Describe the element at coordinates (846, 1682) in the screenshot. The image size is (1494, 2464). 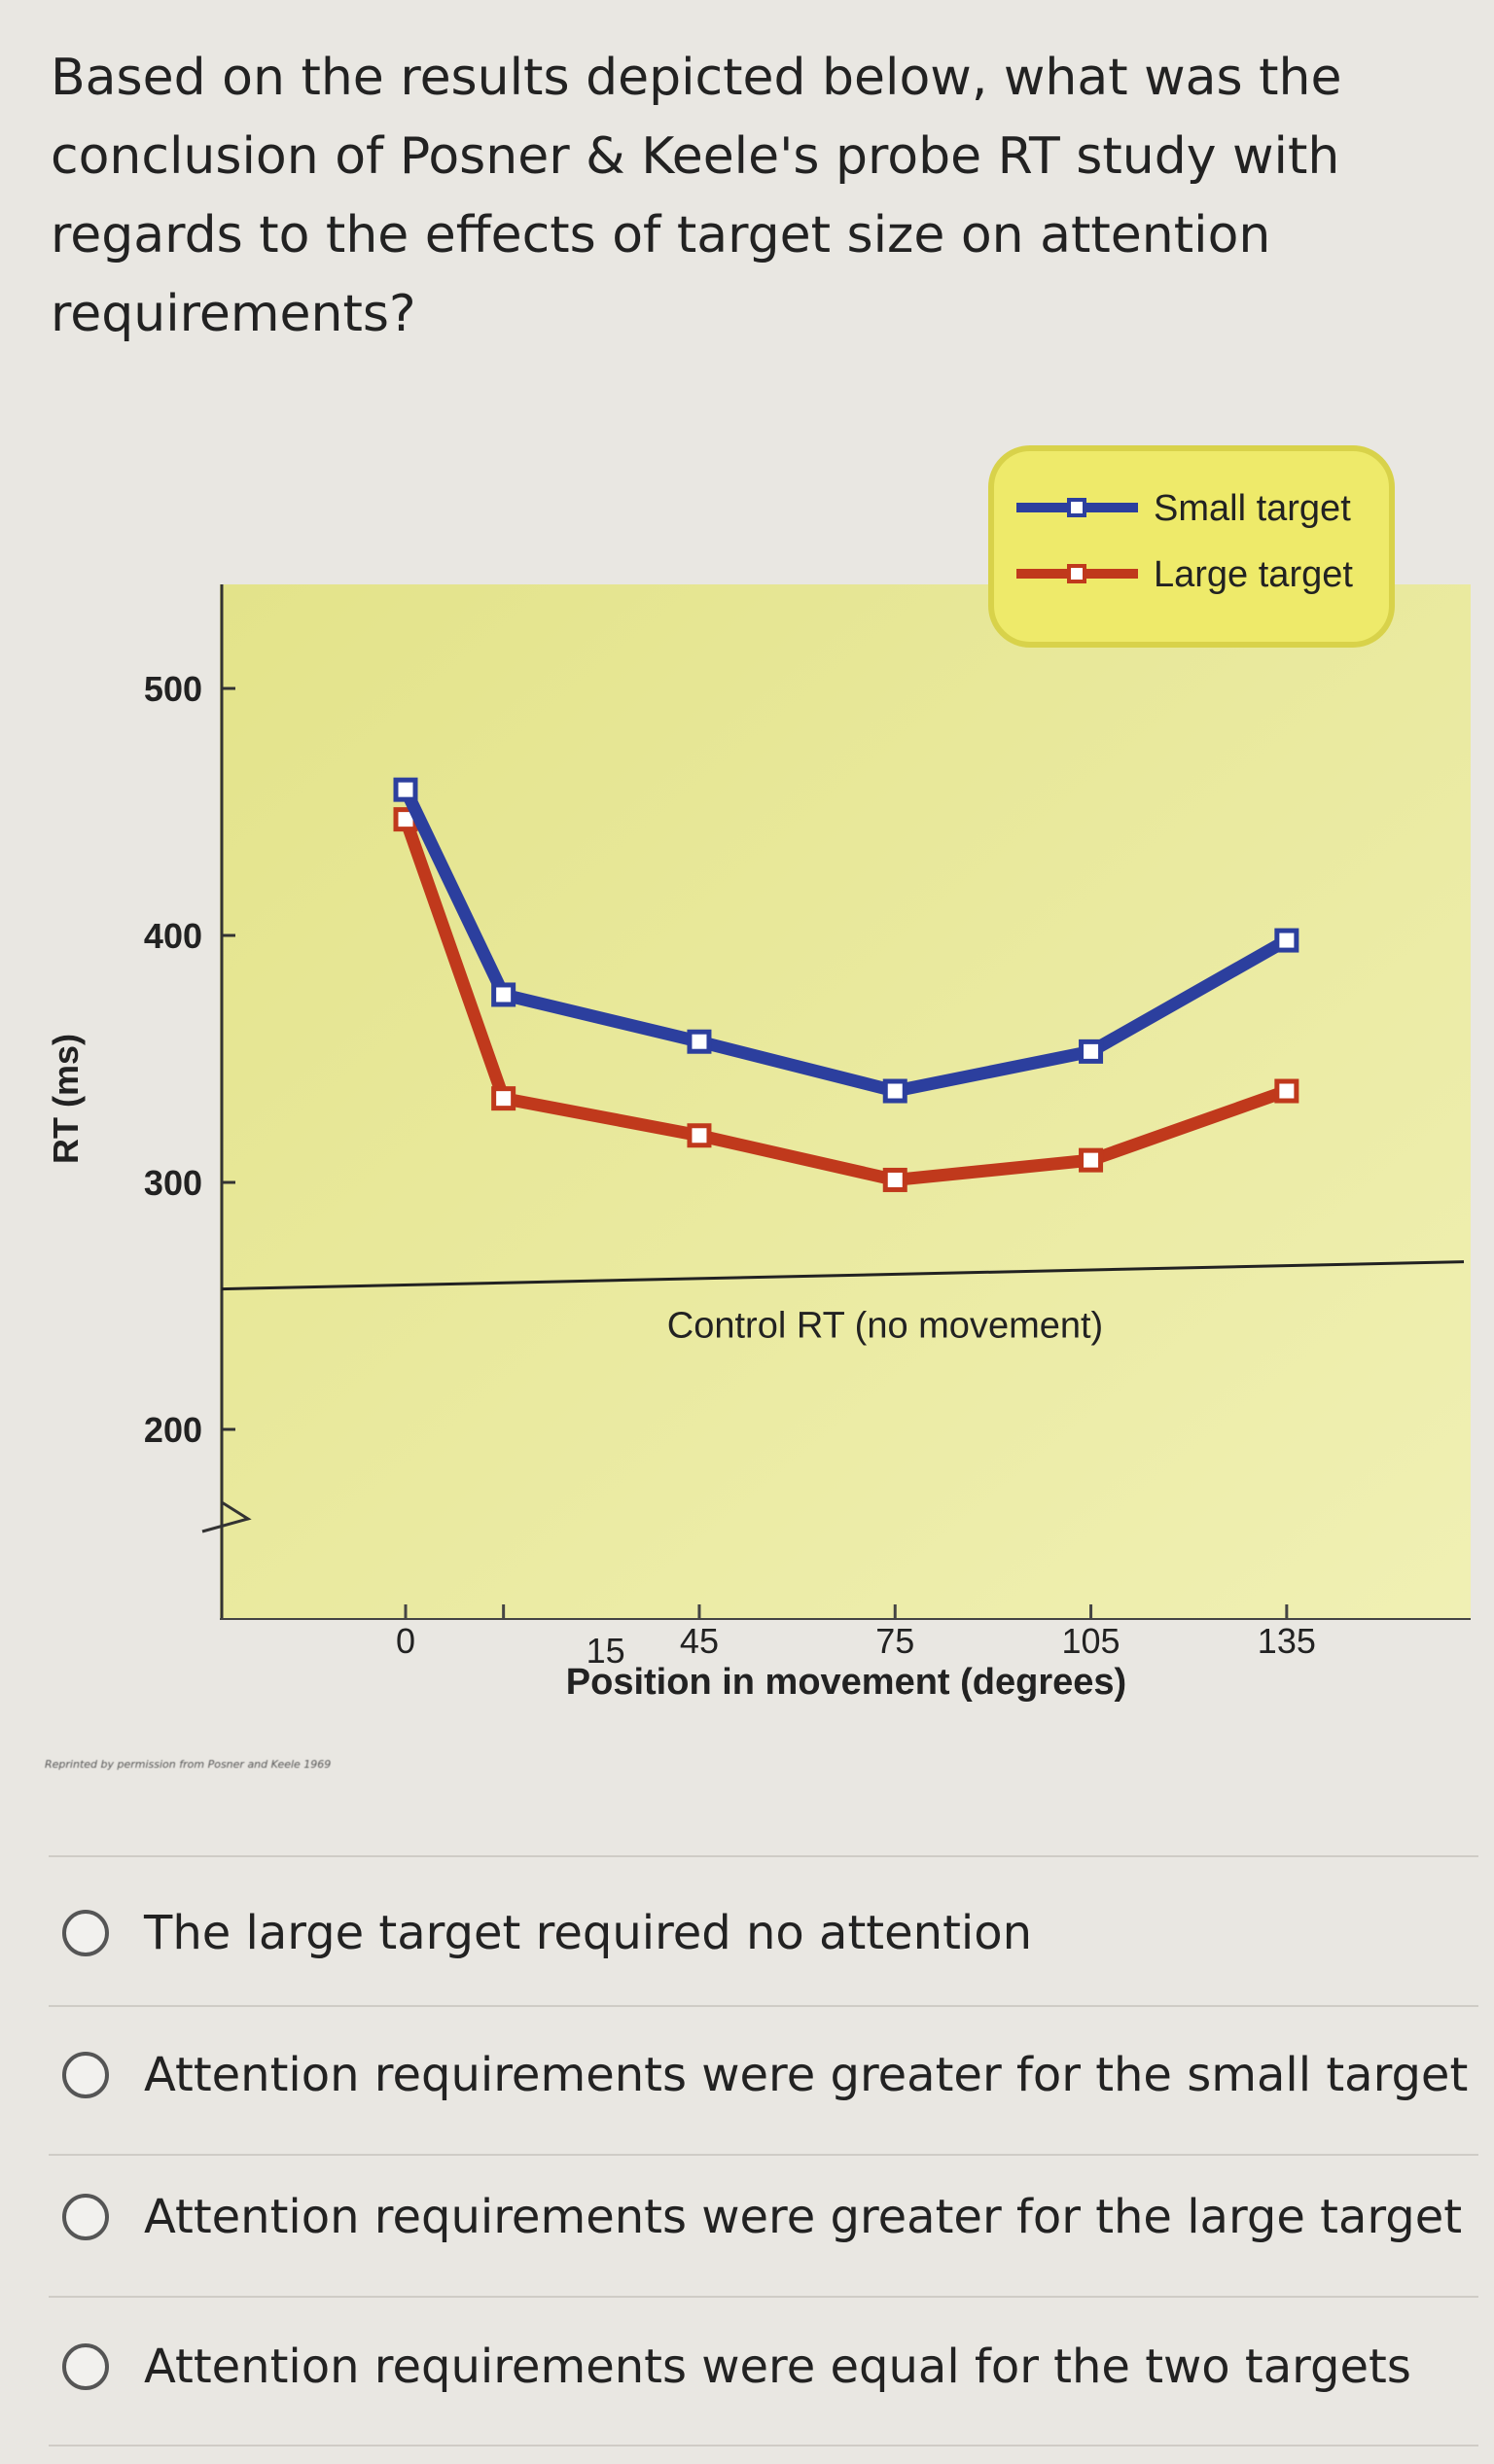
I see `x-axis-label: Position in movement (degrees)` at that location.